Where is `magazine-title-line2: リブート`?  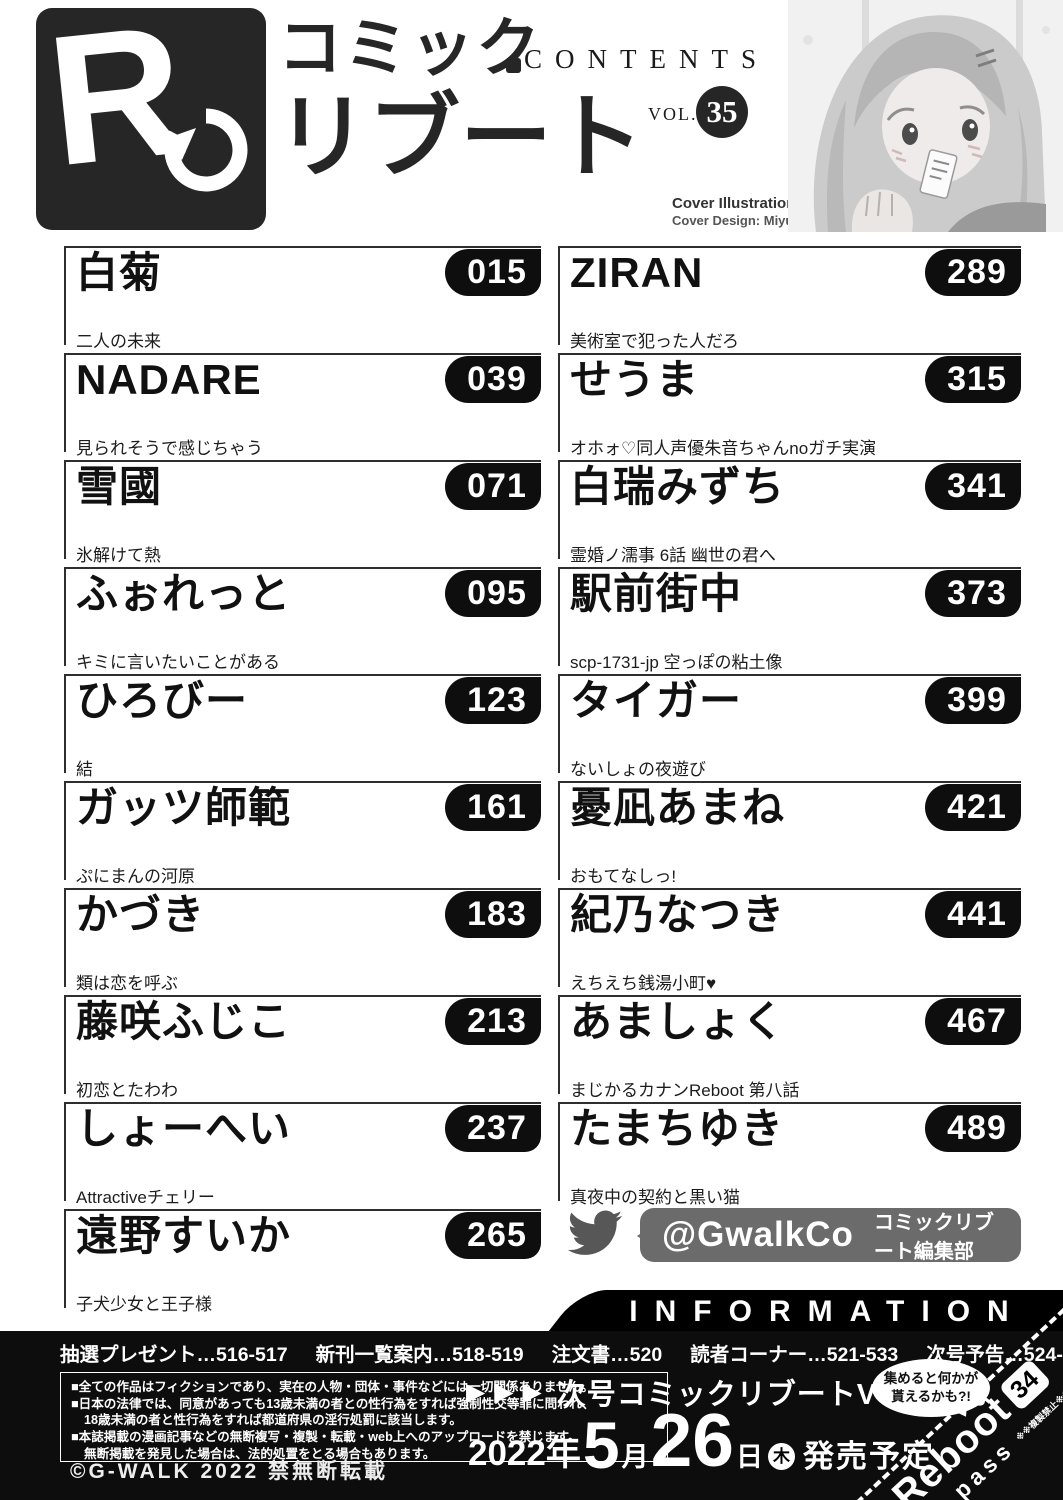 magazine-title-line2: リブート is located at coordinates (460, 138).